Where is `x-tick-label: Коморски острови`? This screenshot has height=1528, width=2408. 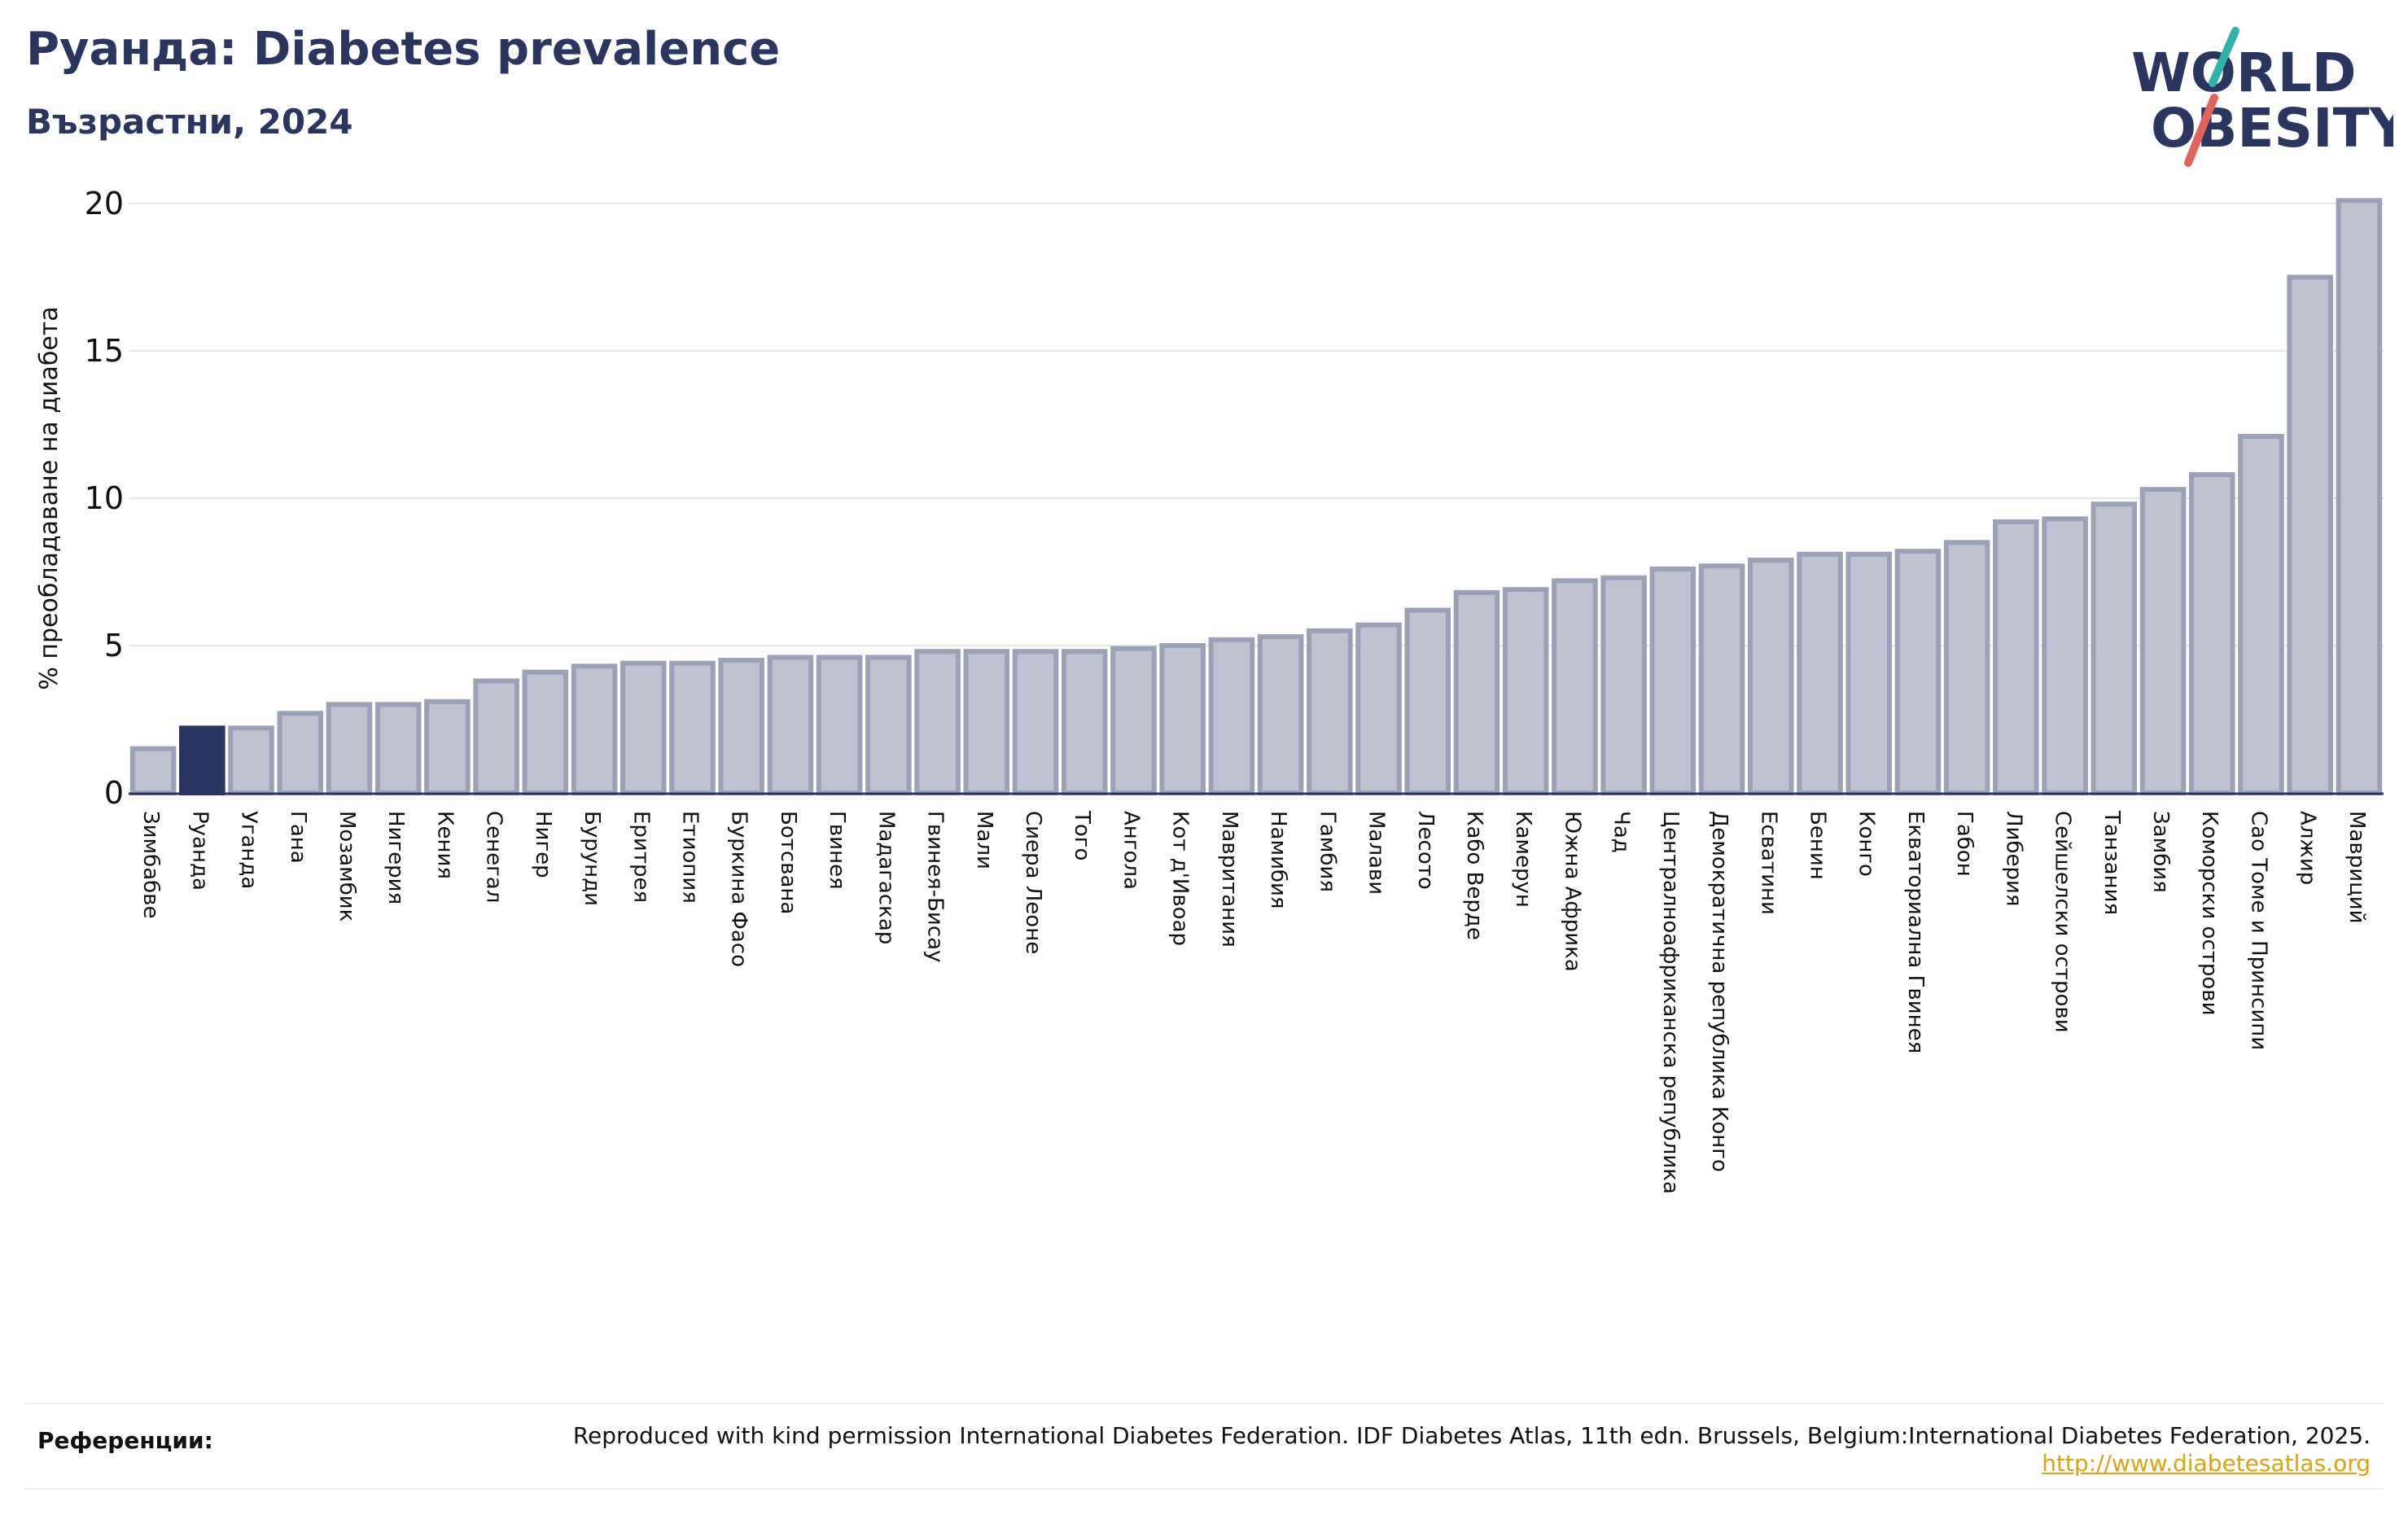
x-tick-label: Коморски острови is located at coordinates (2210, 914).